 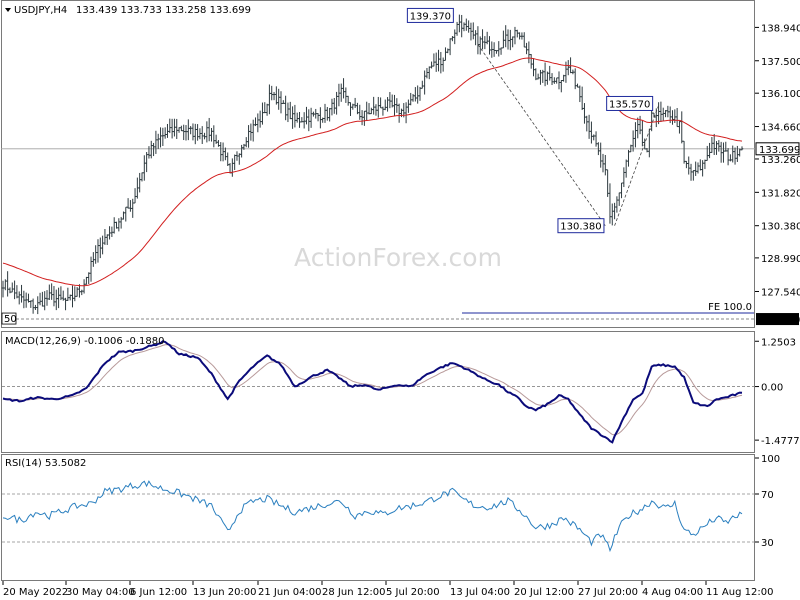 What do you see at coordinates (780, 160) in the screenshot?
I see `y-tick-label: 133.260` at bounding box center [780, 160].